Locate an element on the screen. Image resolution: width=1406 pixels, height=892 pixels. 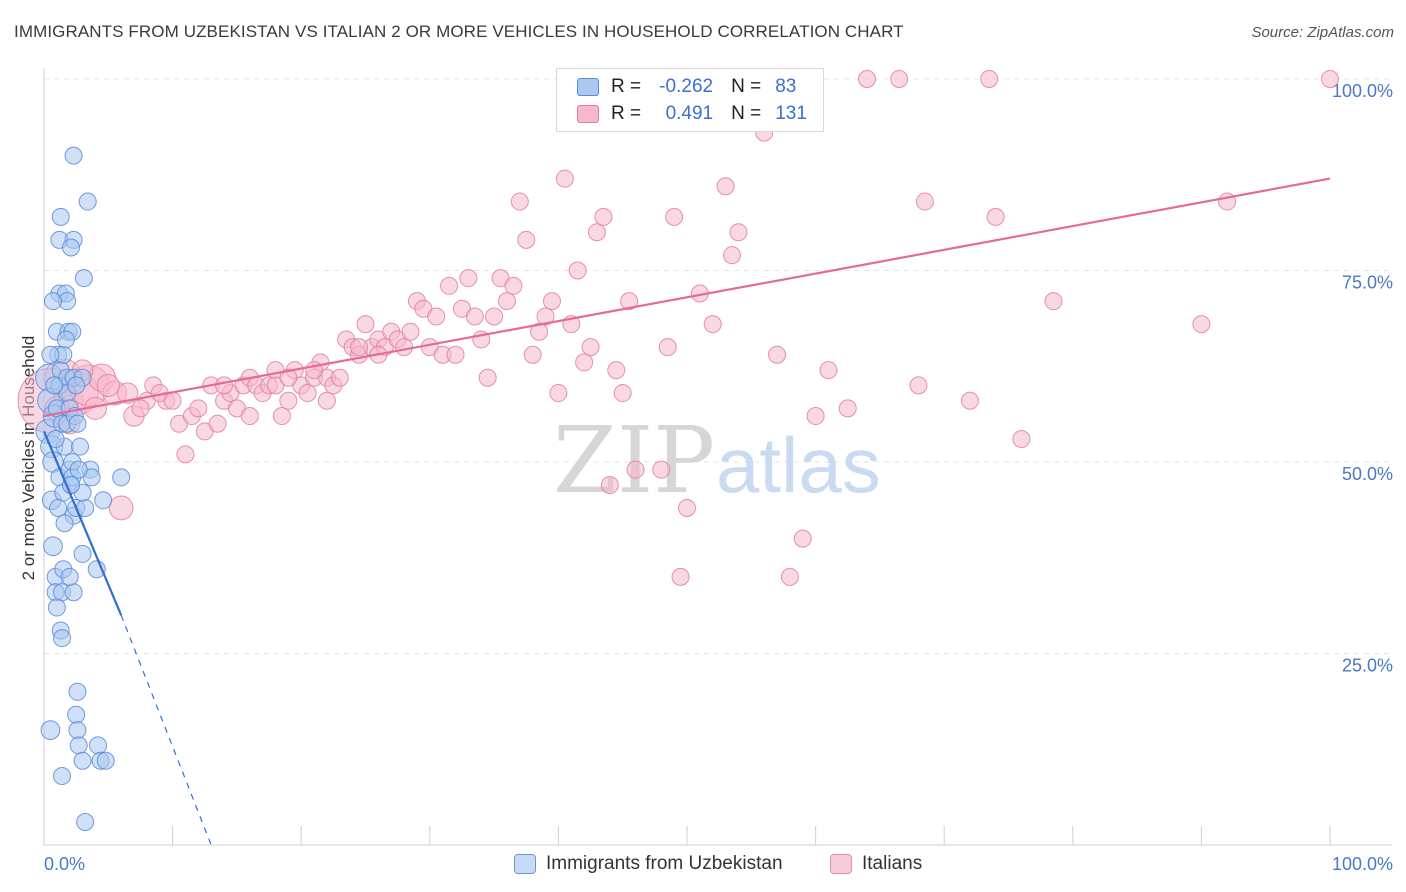
legend-item-italians: Italians is located at coordinates (876, 864).